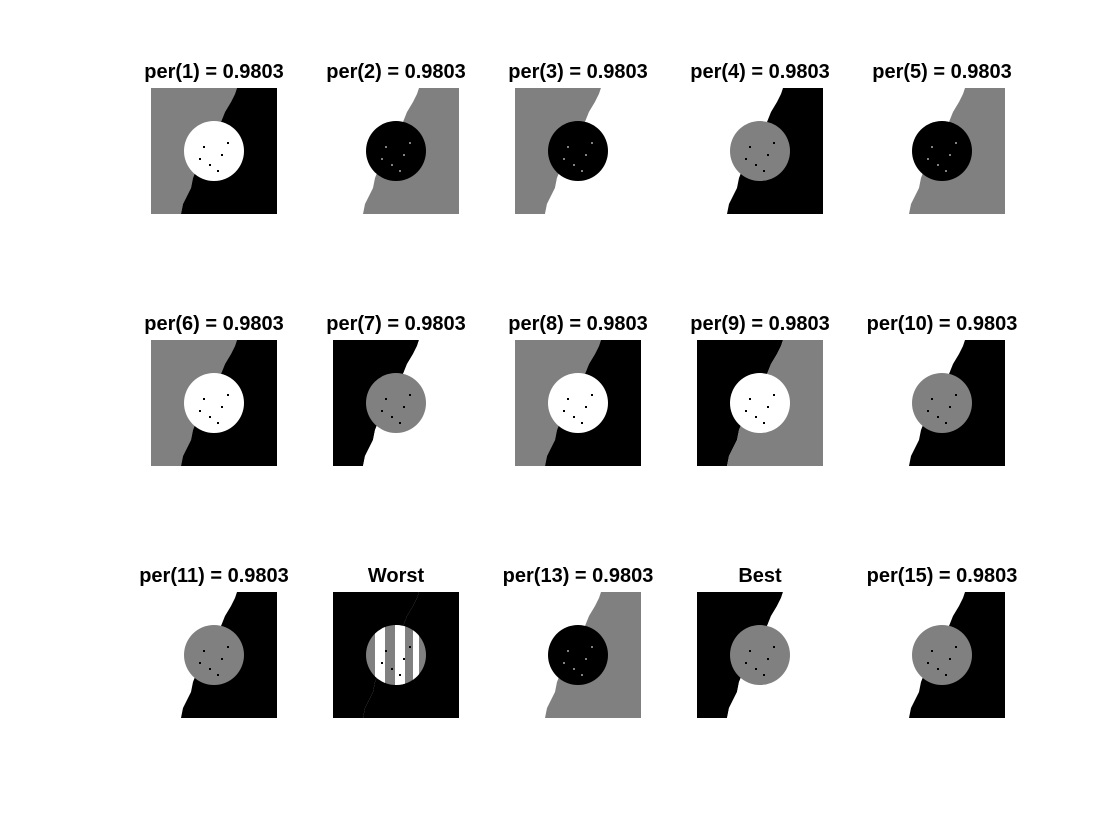 Image resolution: width=1120 pixels, height=840 pixels. What do you see at coordinates (578, 324) in the screenshot?
I see `subplot-title: per(8) = 0.9803` at bounding box center [578, 324].